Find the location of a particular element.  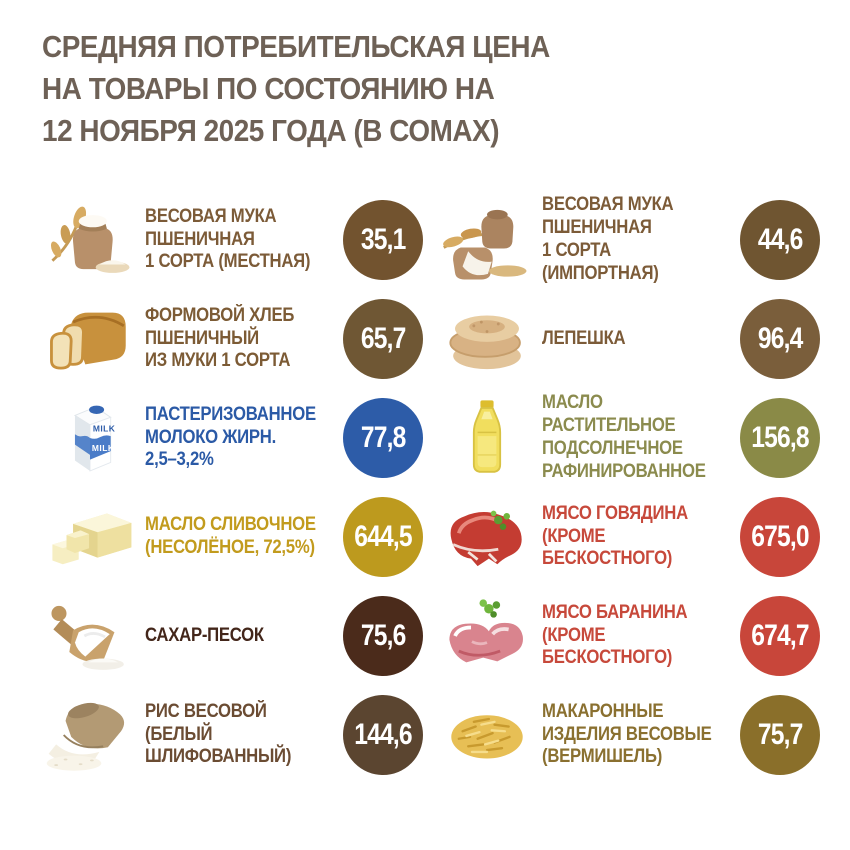

price-badge: 35,1 is located at coordinates (383, 239).